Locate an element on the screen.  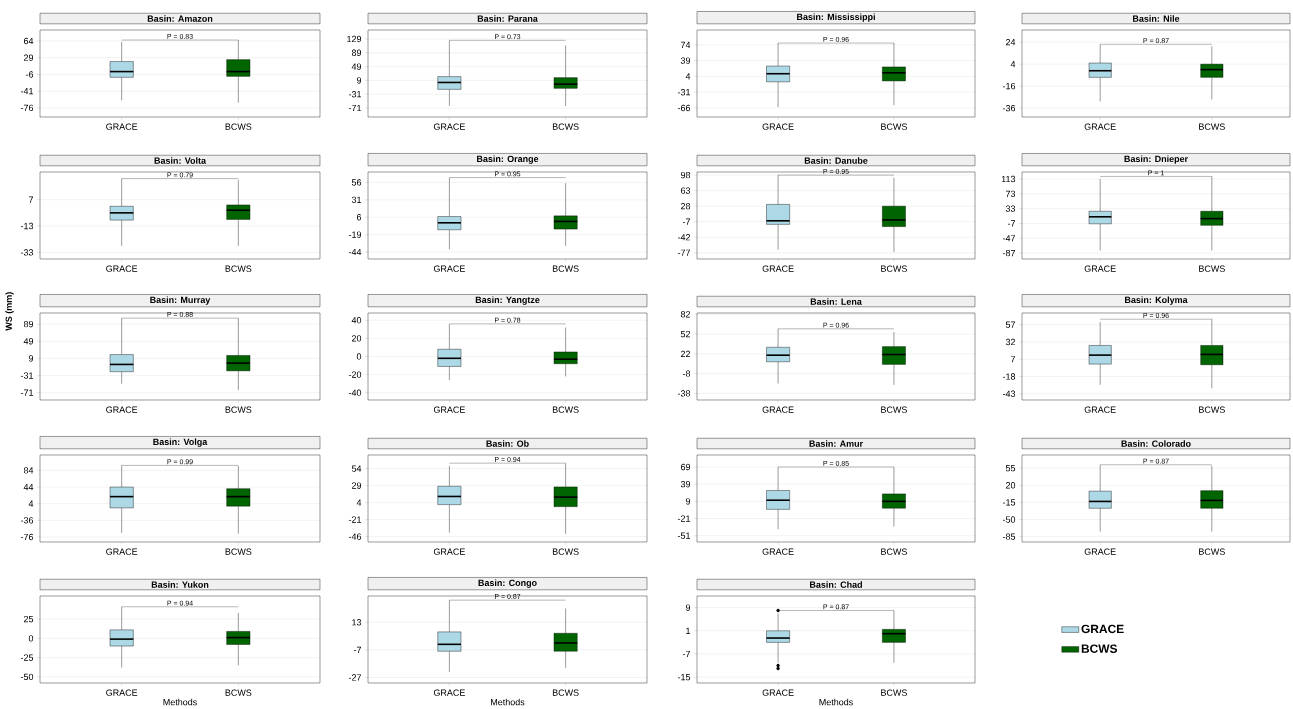
y-tick-label: -20 is located at coordinates (355, 374).